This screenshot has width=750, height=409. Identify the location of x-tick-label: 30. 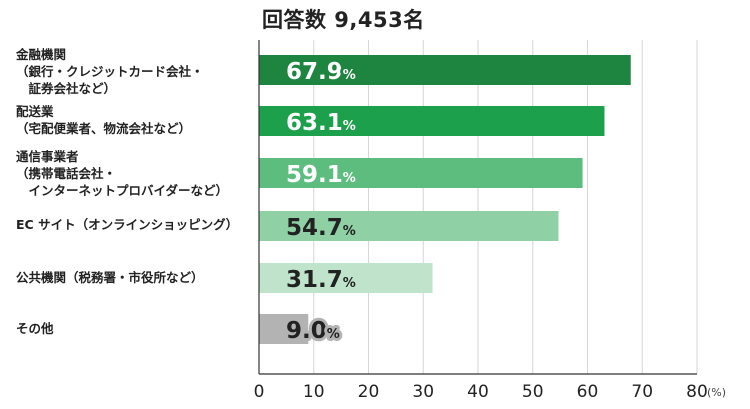
(423, 392).